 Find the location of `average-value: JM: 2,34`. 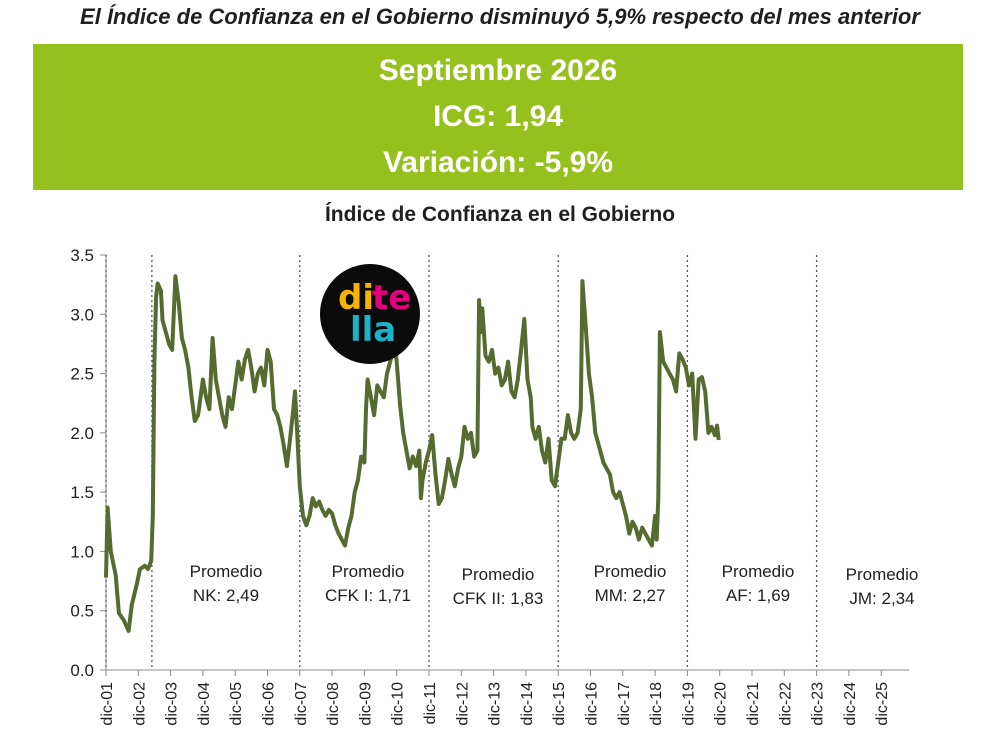

average-value: JM: 2,34 is located at coordinates (882, 598).